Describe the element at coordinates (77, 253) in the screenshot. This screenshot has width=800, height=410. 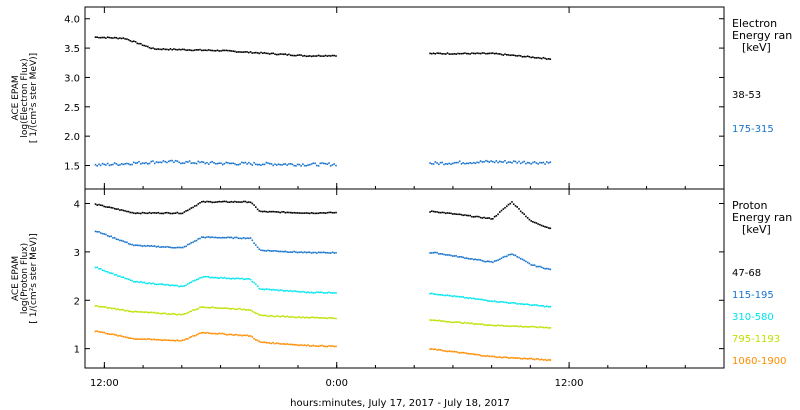
I see `y-tick-label: 3` at that location.